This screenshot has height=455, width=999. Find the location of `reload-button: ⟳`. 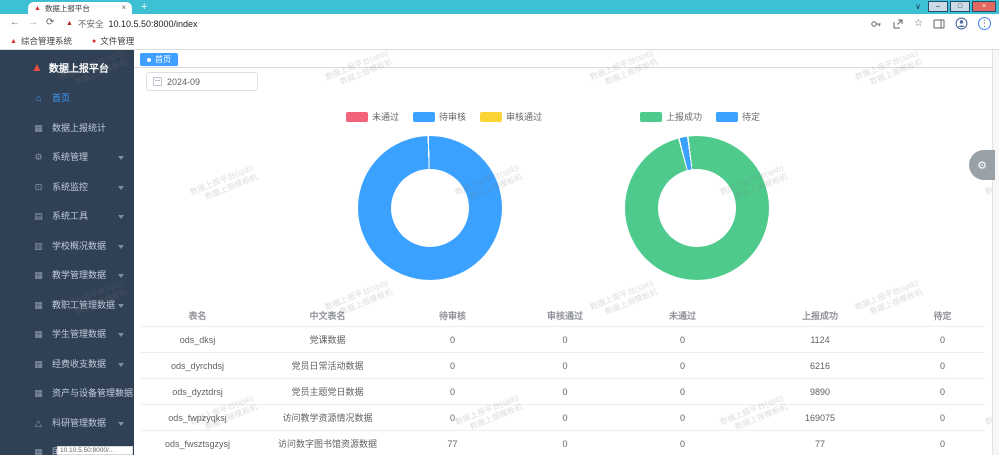

reload-button: ⟳ is located at coordinates (50, 22).